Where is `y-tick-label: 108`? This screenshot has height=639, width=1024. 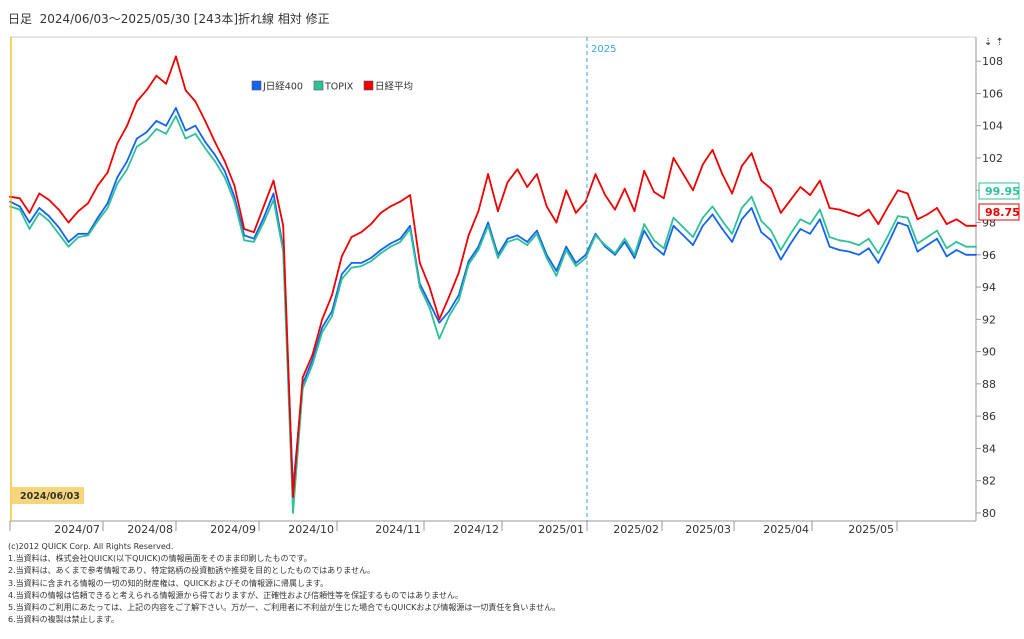 y-tick-label: 108 is located at coordinates (992, 61).